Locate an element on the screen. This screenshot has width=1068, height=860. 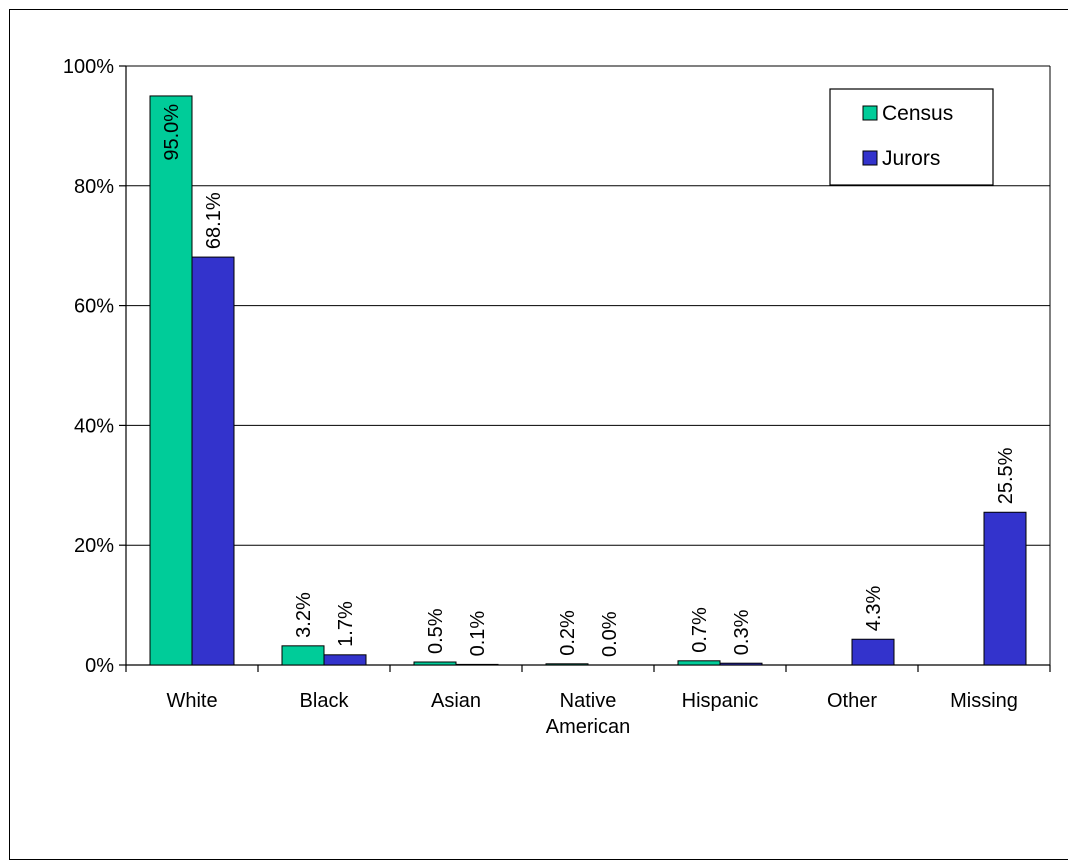
data-label-census-native-american: 0.2% is located at coordinates (568, 633).